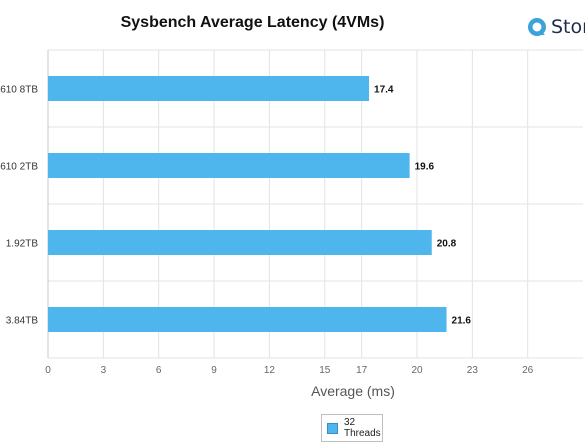  I want to click on x-tick-label: 12, so click(270, 370).